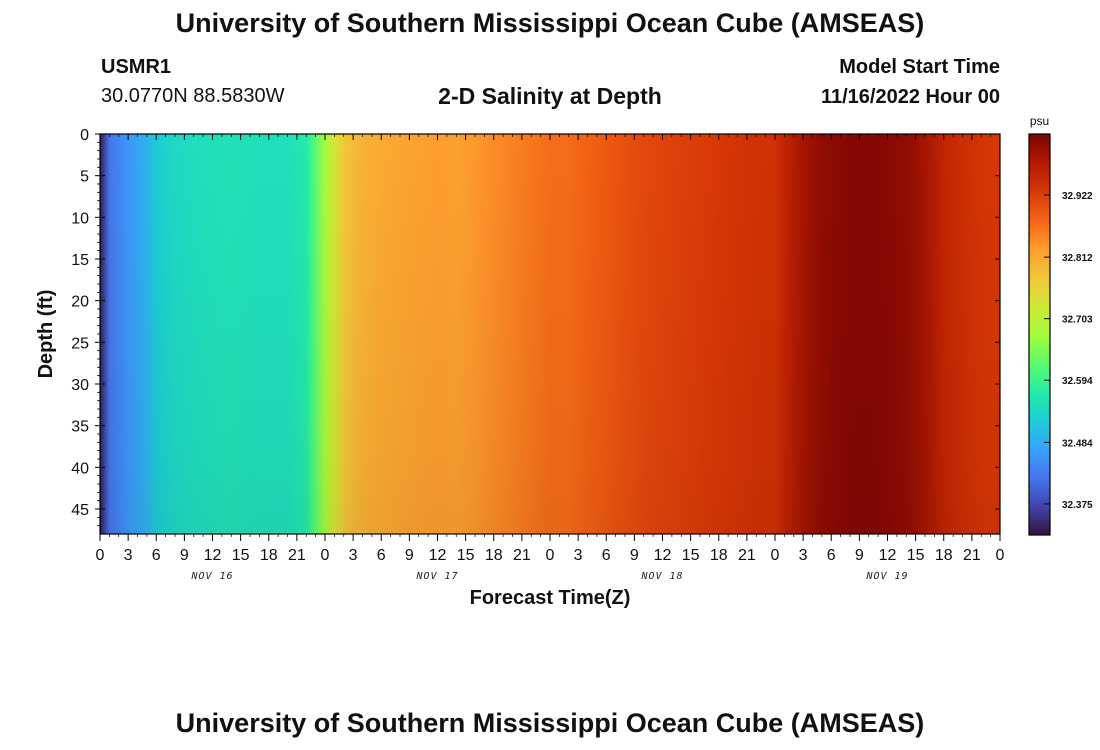 The width and height of the screenshot is (1100, 750). What do you see at coordinates (436, 576) in the screenshot?
I see `date-label: NOV 17` at bounding box center [436, 576].